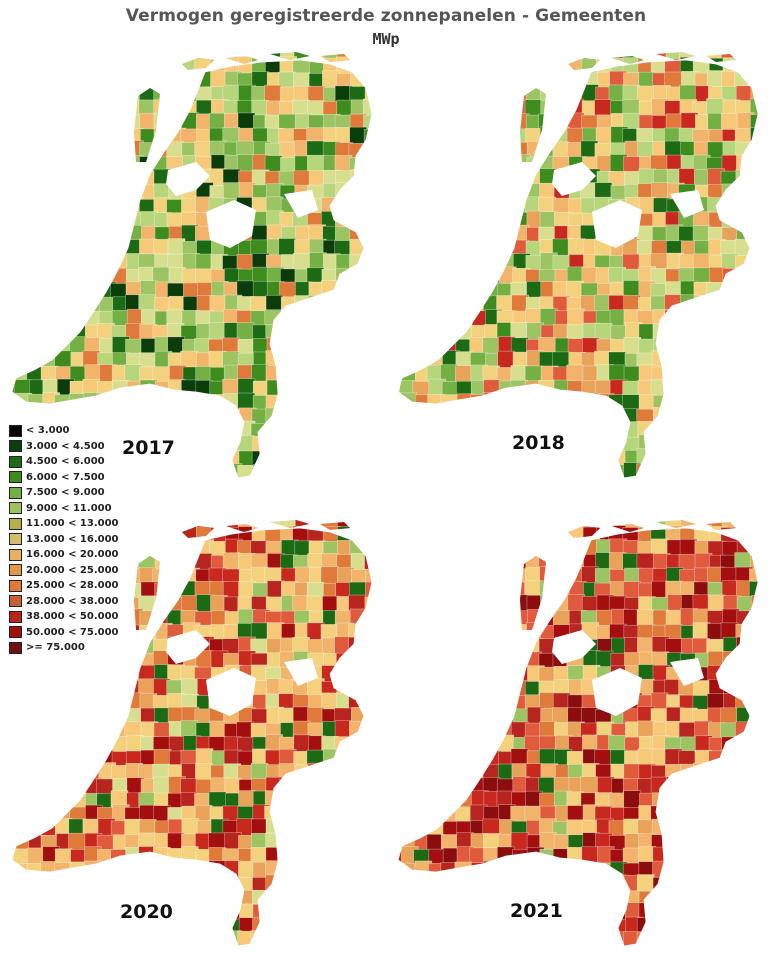 The width and height of the screenshot is (772, 964). I want to click on legend-label: < 3.000, so click(48, 431).